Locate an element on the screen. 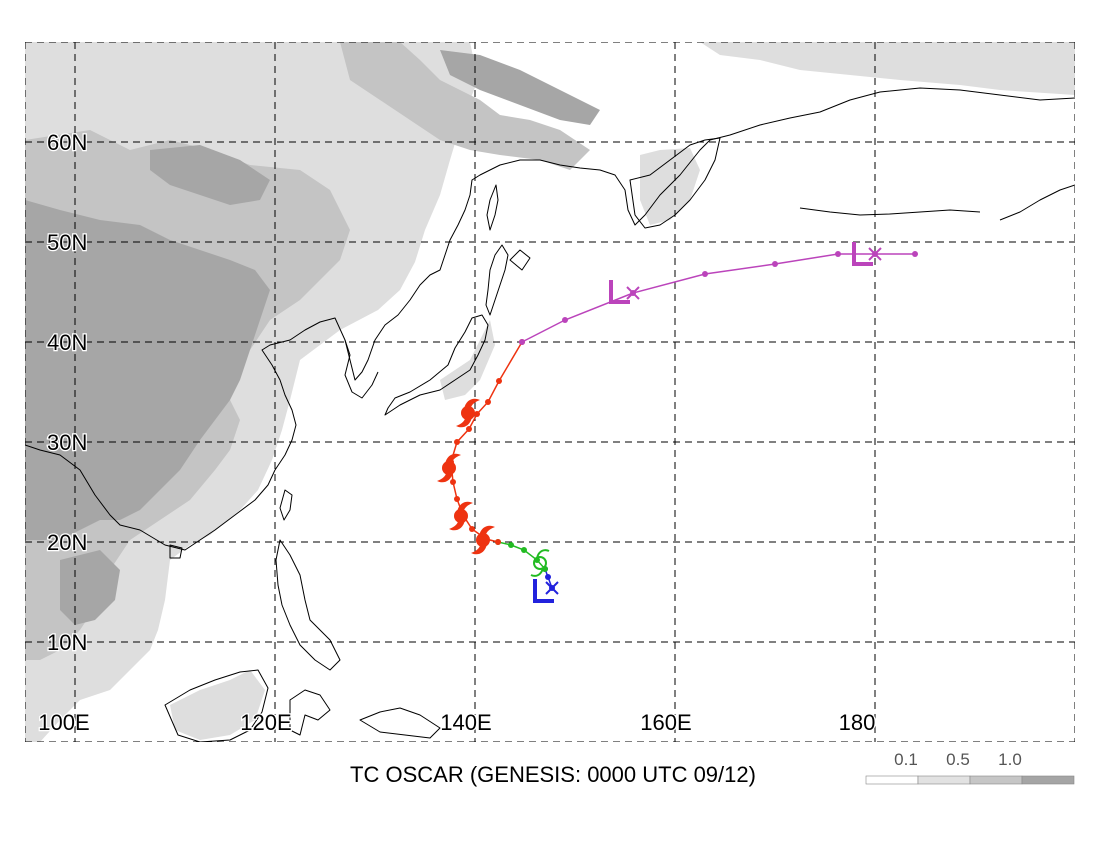  lon-label-180: 180 is located at coordinates (857, 722).